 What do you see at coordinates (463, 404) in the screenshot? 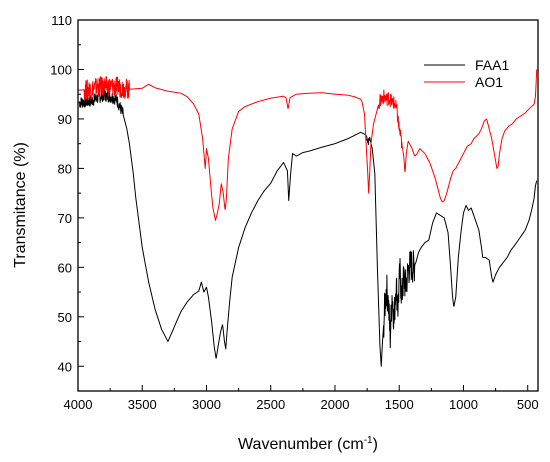
I see `x-tick-label-1000: 1000` at bounding box center [463, 404].